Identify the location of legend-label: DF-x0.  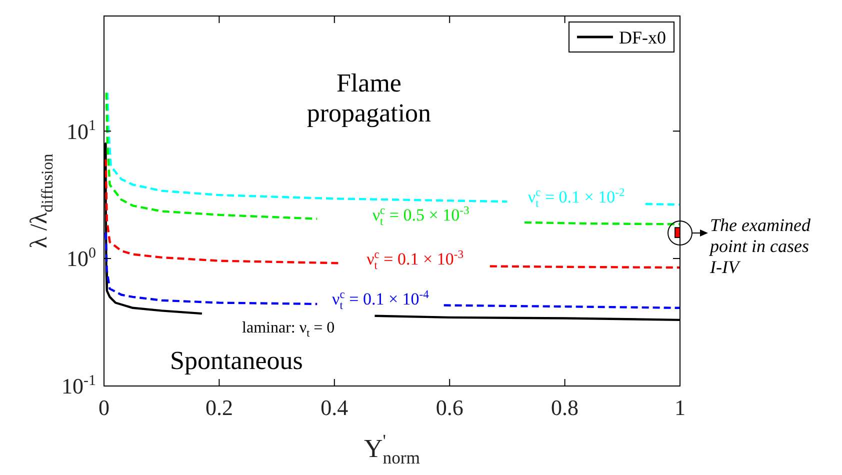
(642, 37).